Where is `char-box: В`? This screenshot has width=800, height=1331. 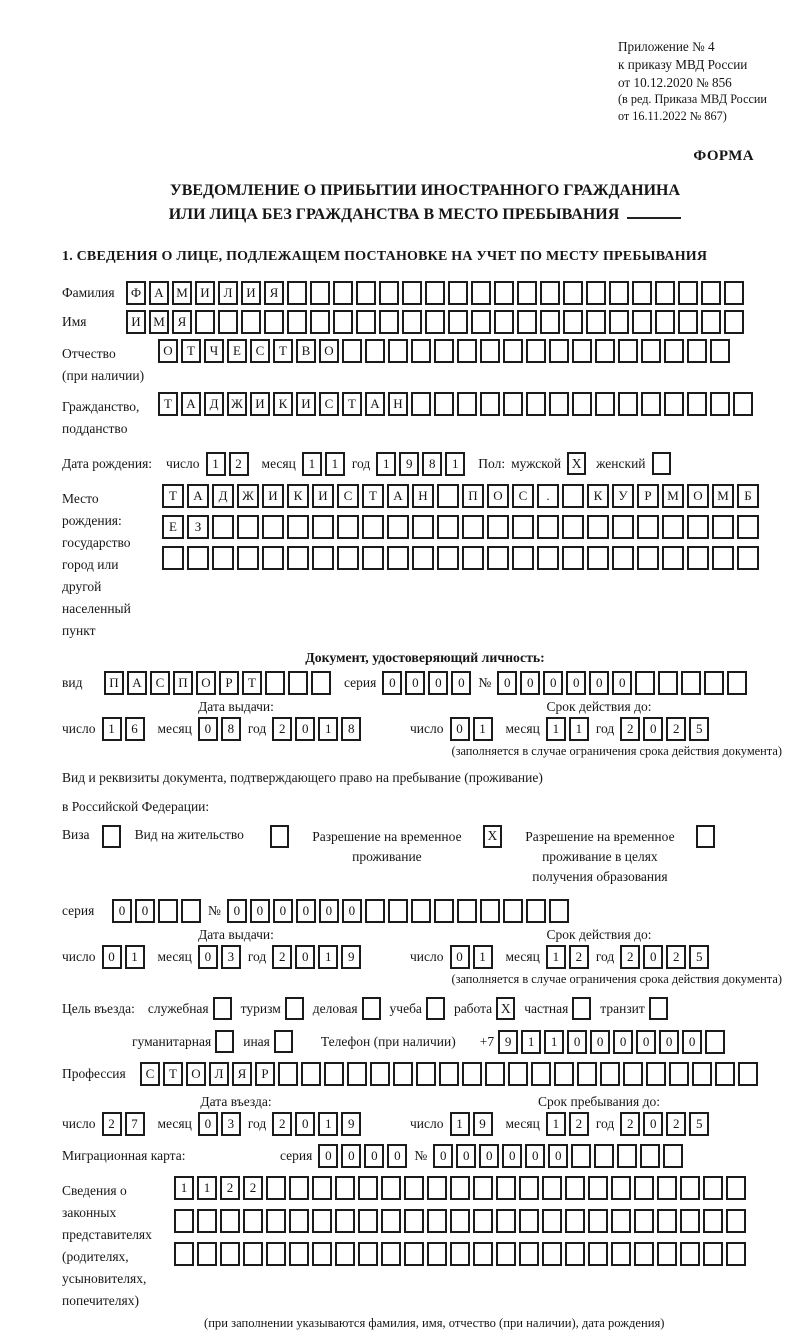
char-box: В is located at coordinates (306, 351).